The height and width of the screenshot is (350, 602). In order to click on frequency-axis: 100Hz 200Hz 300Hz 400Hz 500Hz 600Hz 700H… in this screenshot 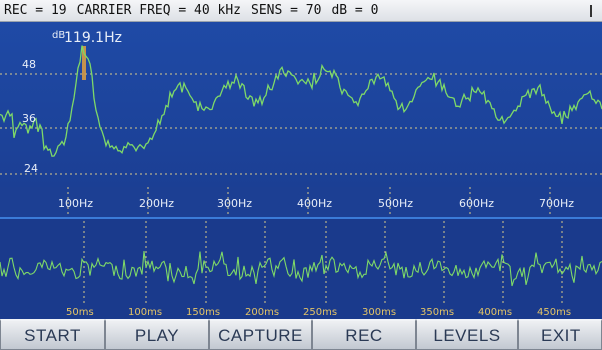, I will do `click(301, 203)`.